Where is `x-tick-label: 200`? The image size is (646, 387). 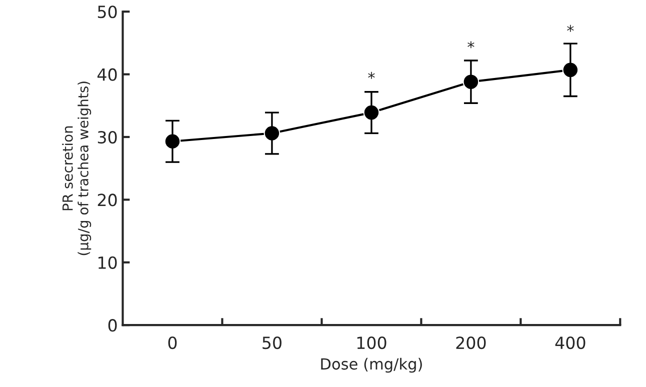 x-tick-label: 200 is located at coordinates (471, 343).